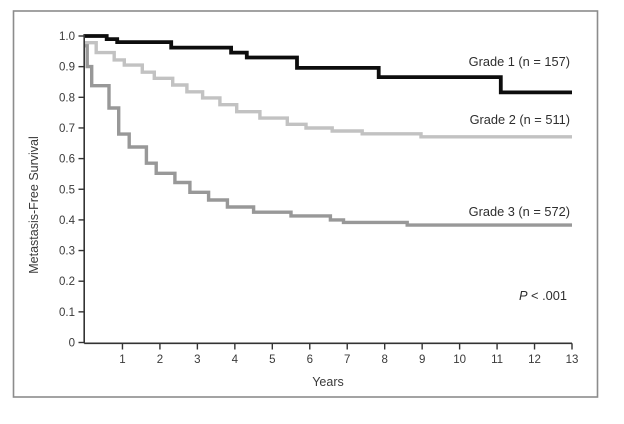  What do you see at coordinates (67, 313) in the screenshot?
I see `y-tick-label: 0.1` at bounding box center [67, 313].